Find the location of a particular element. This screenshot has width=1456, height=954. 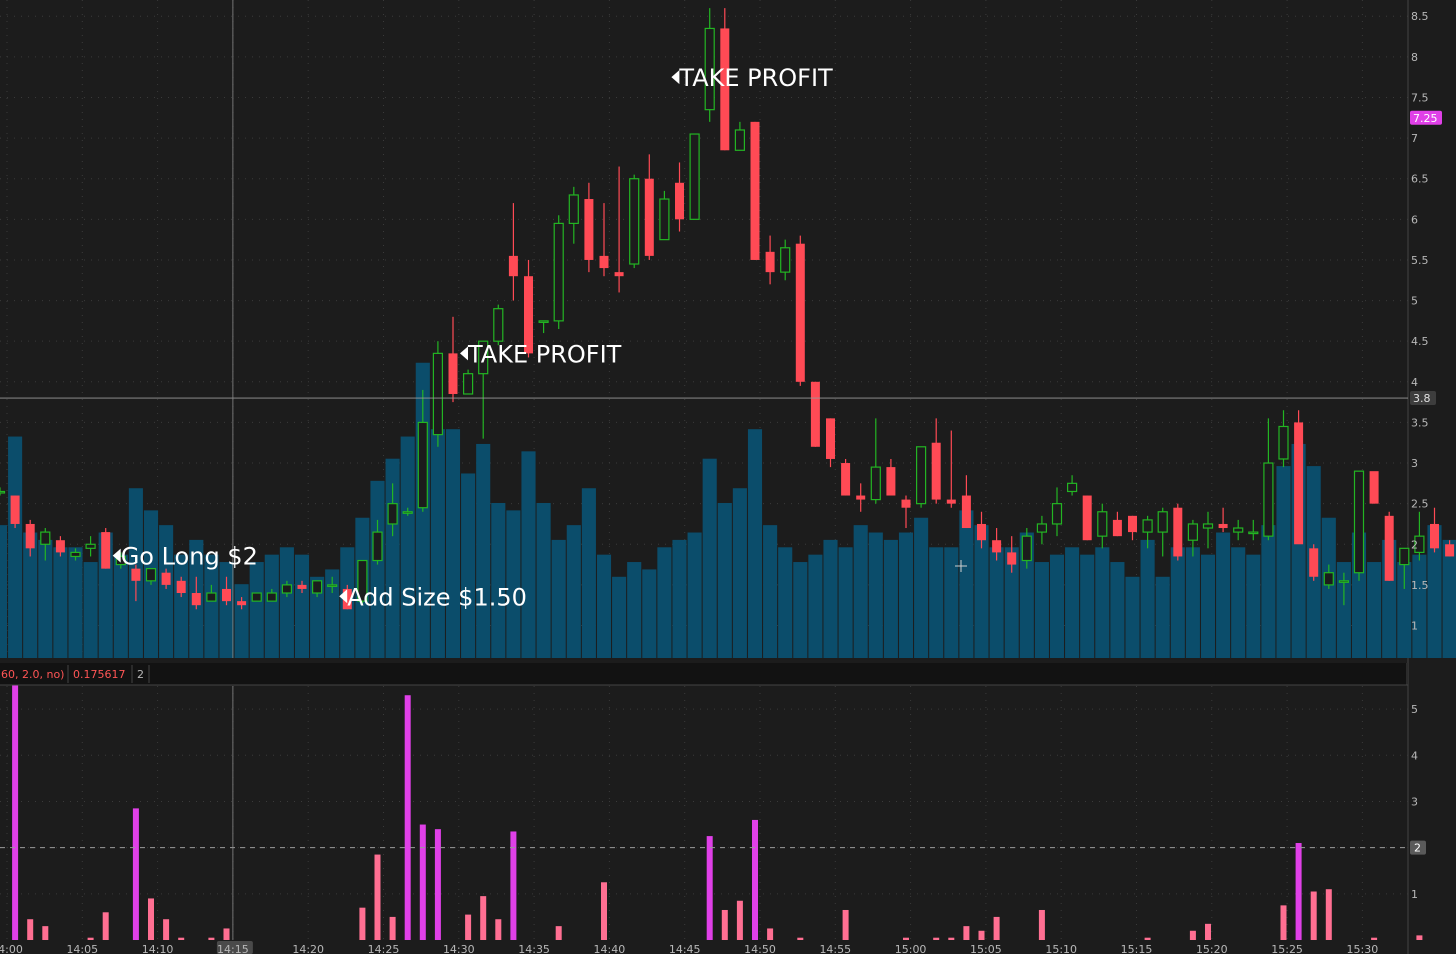

study-param: 2 is located at coordinates (140, 674).